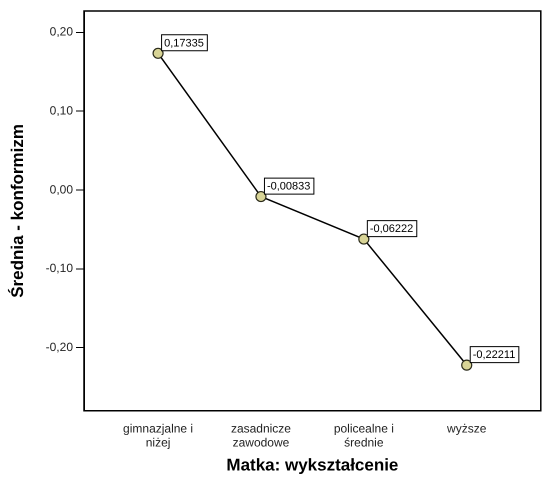 Image resolution: width=547 pixels, height=478 pixels. I want to click on x-tick-label: policealne i średnie, so click(364, 435).